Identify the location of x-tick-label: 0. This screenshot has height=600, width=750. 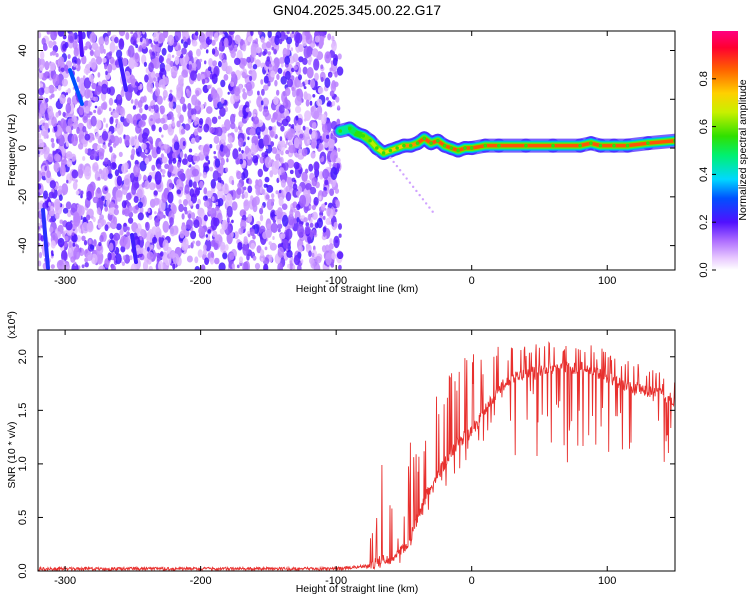
(472, 281).